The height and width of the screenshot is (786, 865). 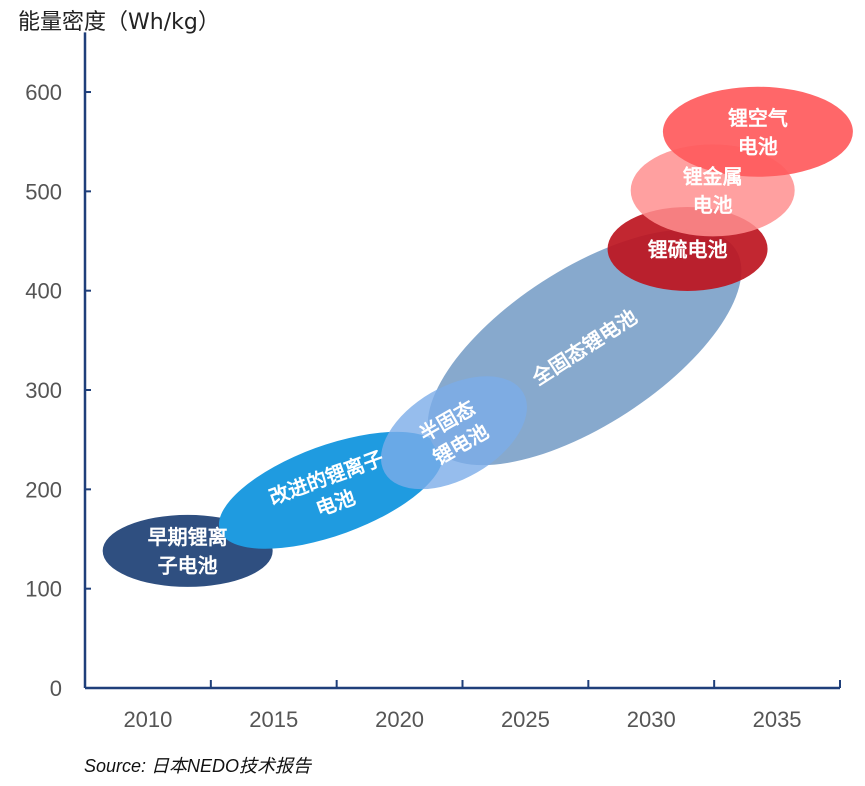 What do you see at coordinates (56, 688) in the screenshot?
I see `y-tick-label: 0` at bounding box center [56, 688].